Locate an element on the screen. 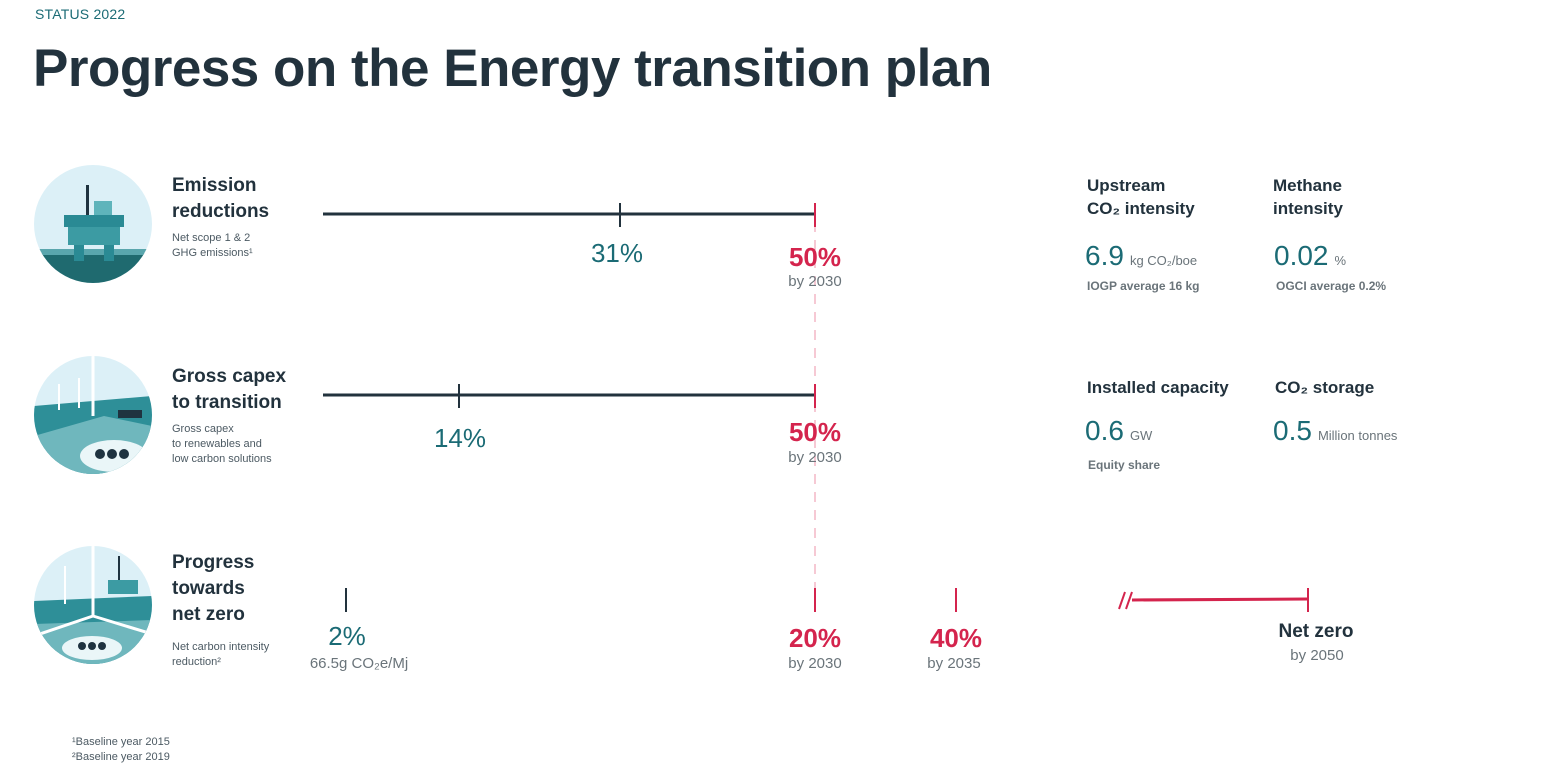  netzero-final-year: by 2050 is located at coordinates (1317, 655).